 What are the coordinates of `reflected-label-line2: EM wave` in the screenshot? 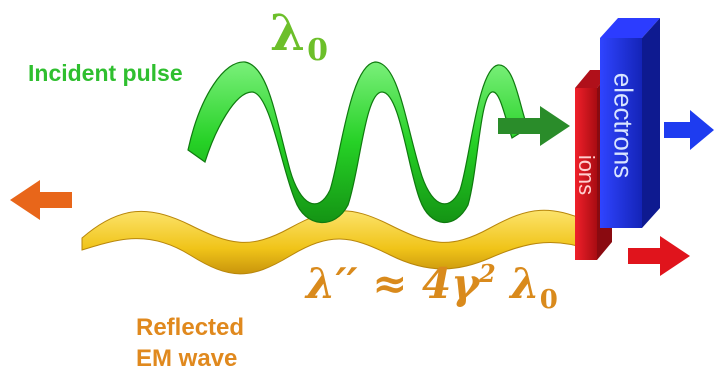 It's located at (187, 359).